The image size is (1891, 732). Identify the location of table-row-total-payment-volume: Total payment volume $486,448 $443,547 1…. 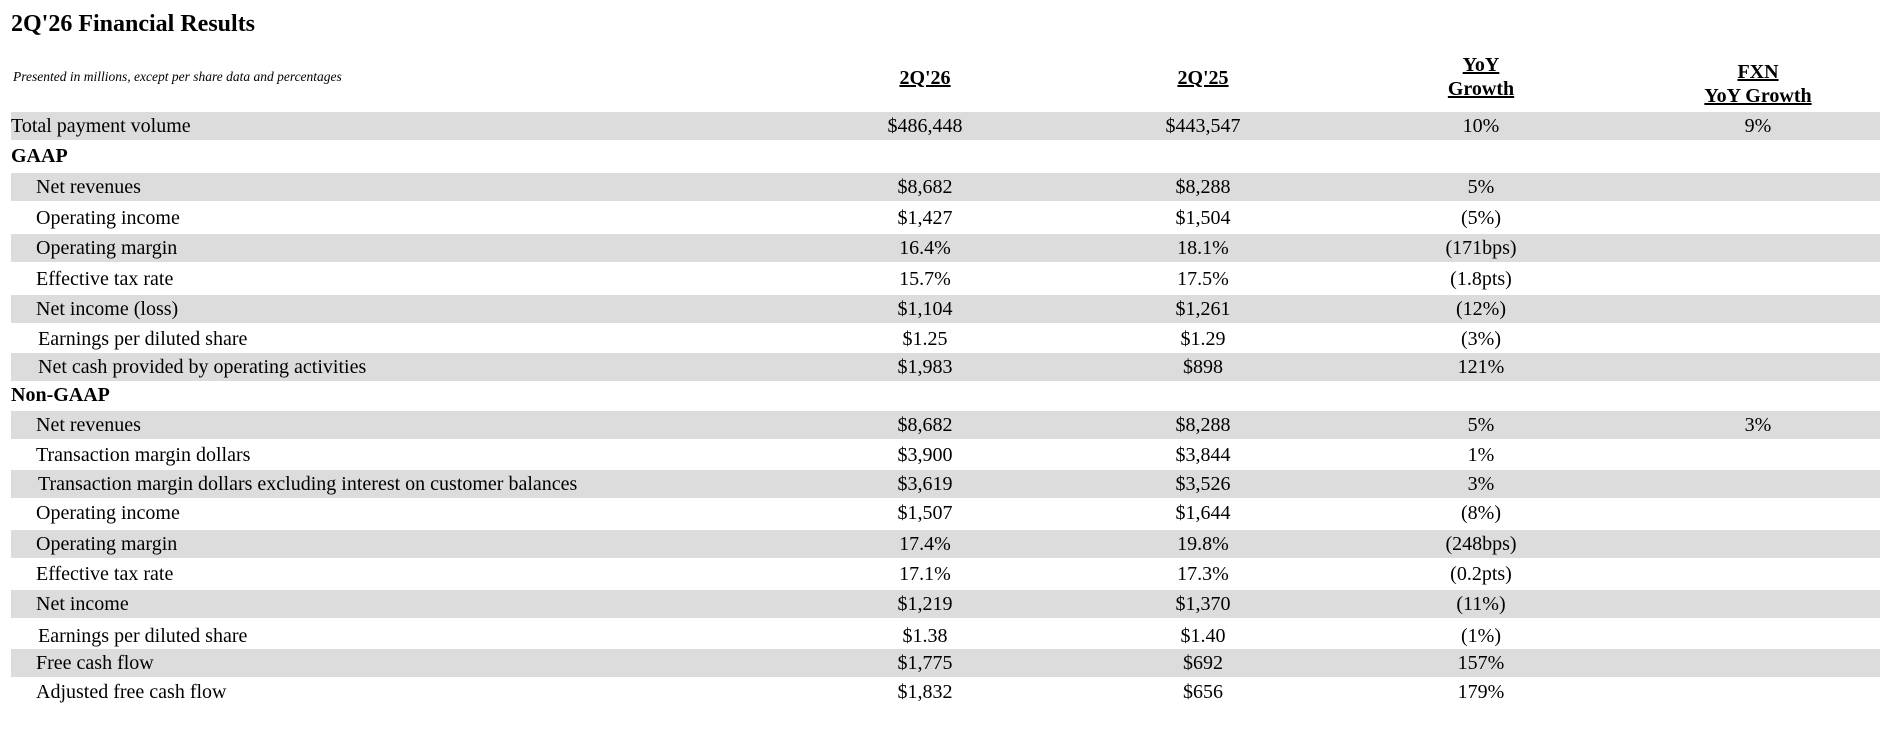
(945, 126).